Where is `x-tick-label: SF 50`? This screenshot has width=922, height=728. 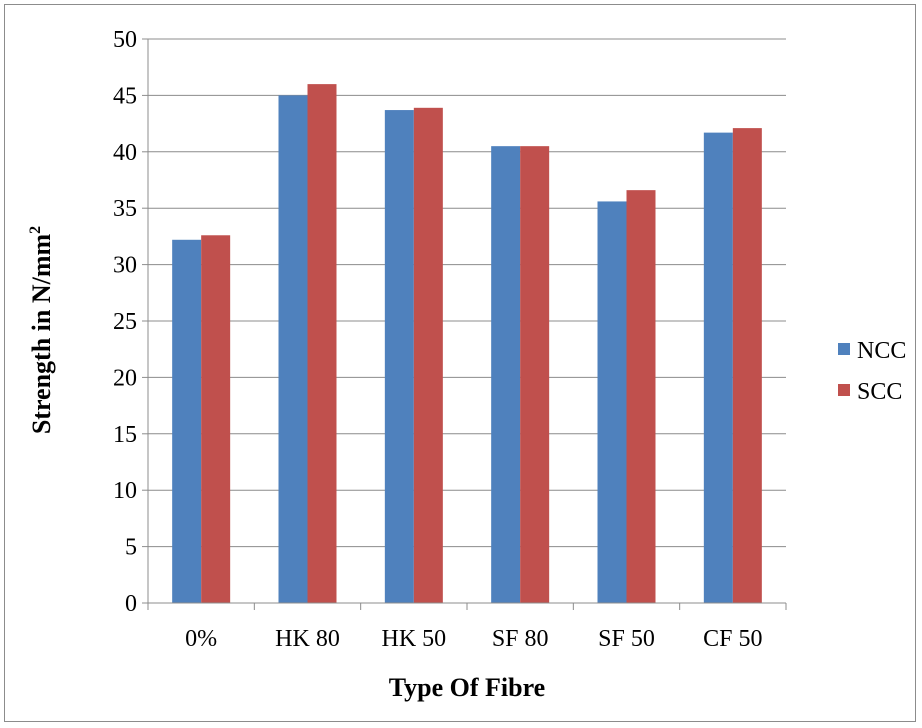 x-tick-label: SF 50 is located at coordinates (626, 639).